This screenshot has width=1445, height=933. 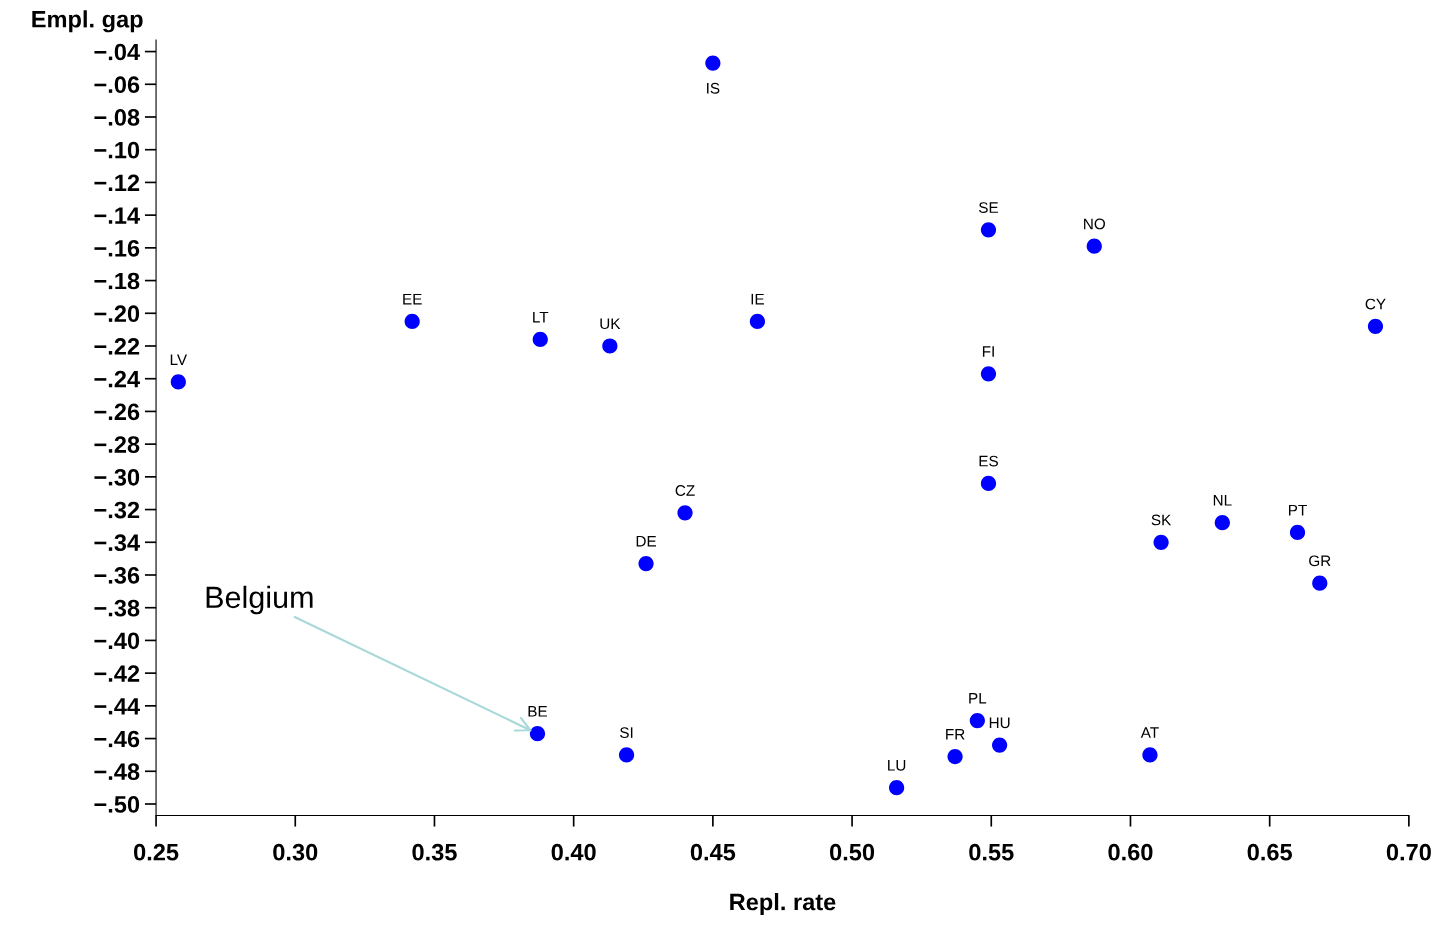 I want to click on annotation: AT, so click(x=1149, y=732).